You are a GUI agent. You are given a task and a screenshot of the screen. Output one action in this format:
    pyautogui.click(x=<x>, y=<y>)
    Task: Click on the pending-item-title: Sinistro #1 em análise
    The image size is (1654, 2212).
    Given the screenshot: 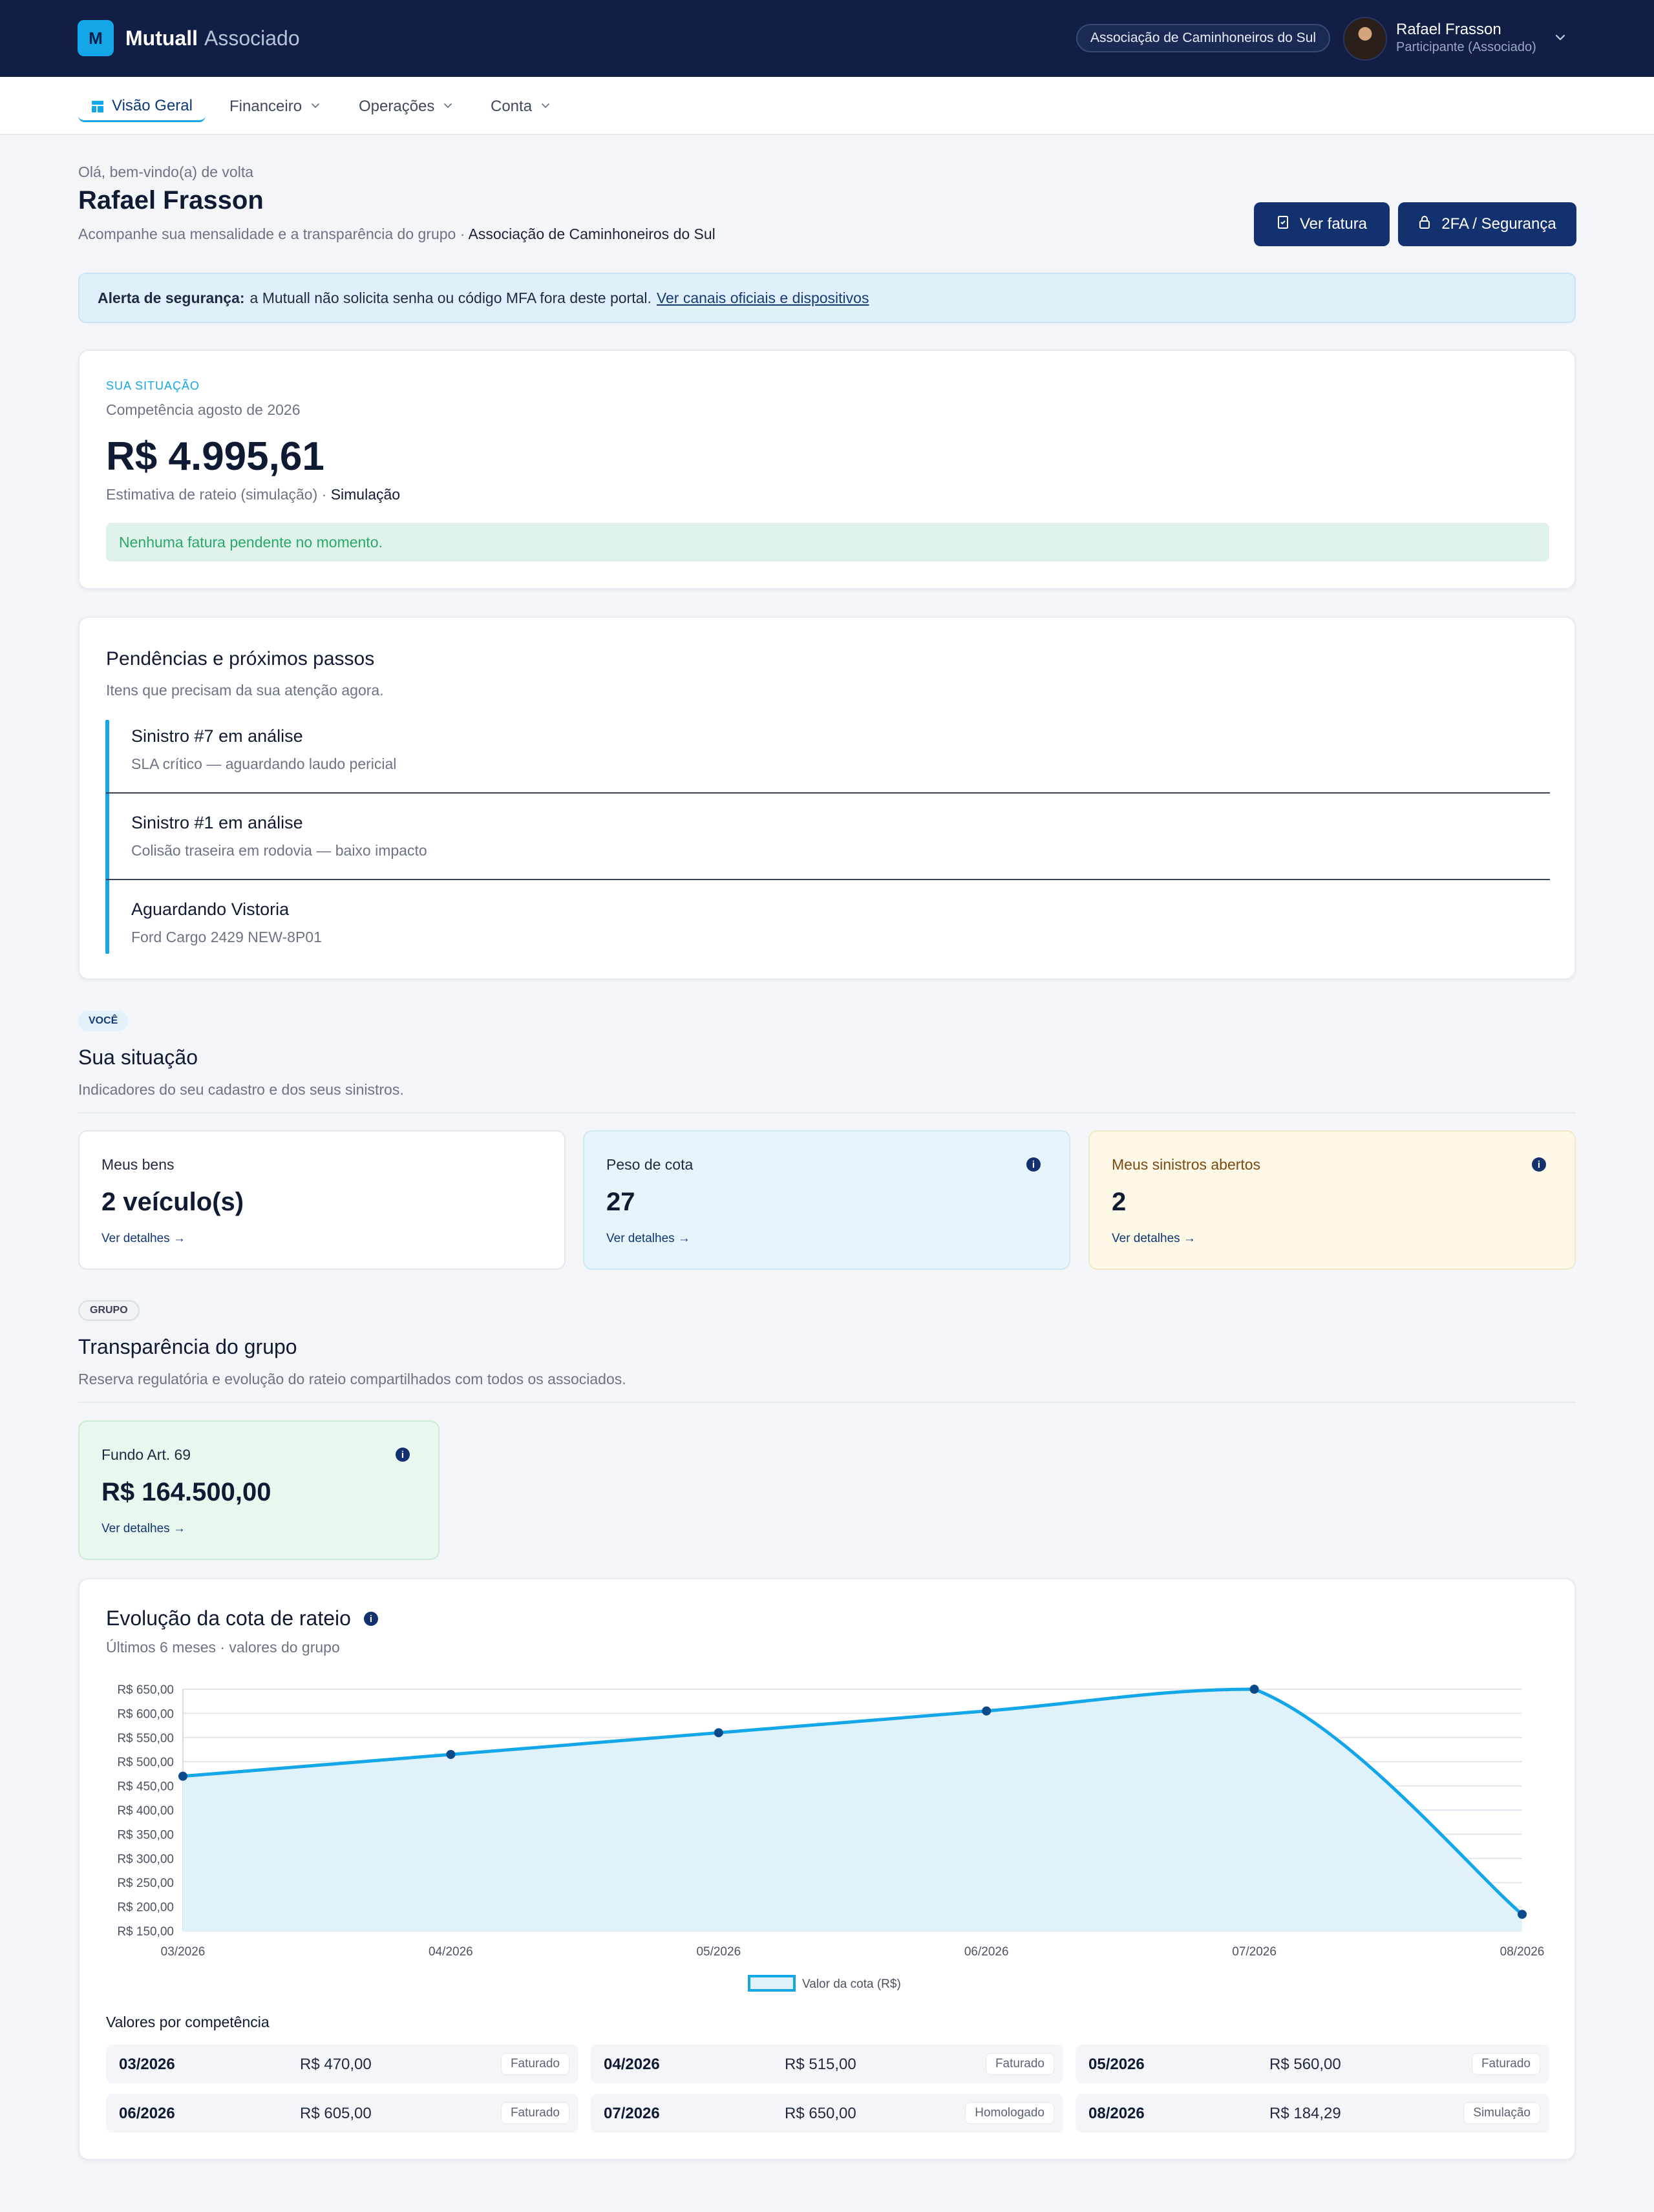 What is the action you would take?
    pyautogui.click(x=217, y=822)
    